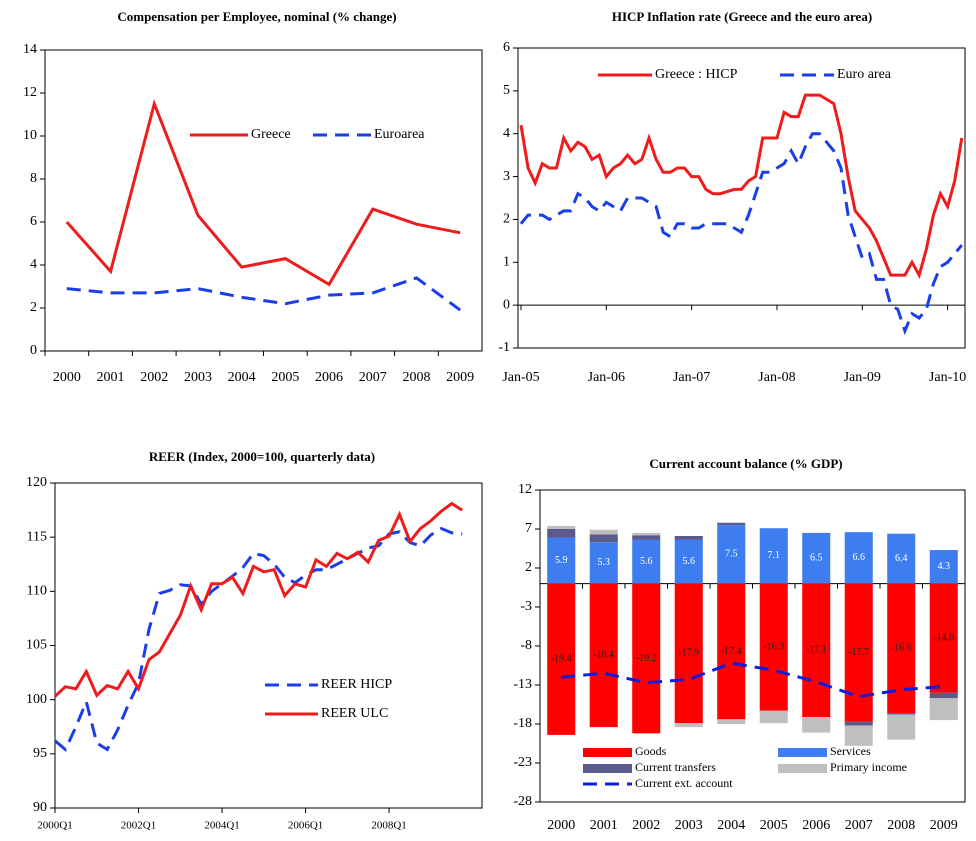  Describe the element at coordinates (731, 651) in the screenshot. I see `data-label: -17.4` at that location.